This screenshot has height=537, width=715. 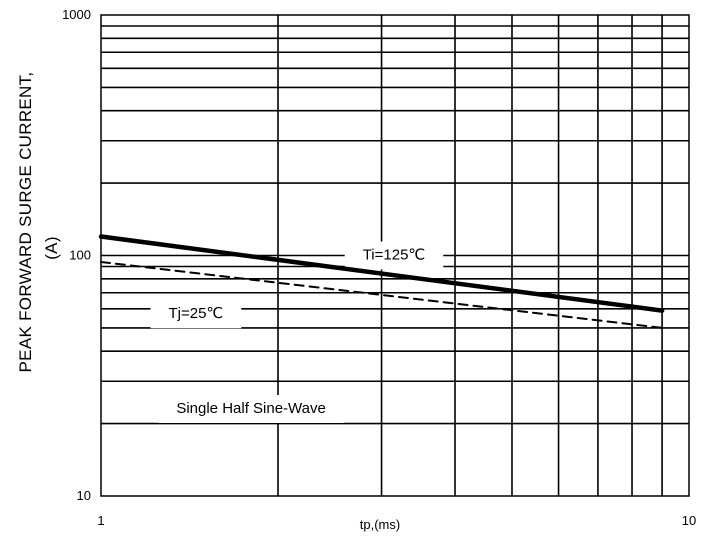 What do you see at coordinates (380, 524) in the screenshot?
I see `x-axis-label: tp,(ms)` at bounding box center [380, 524].